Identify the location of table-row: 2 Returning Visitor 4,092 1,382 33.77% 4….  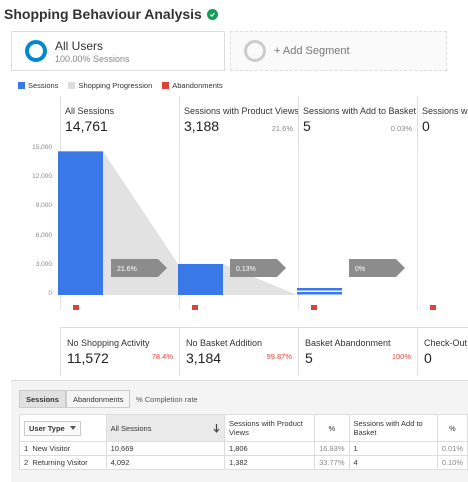
(243, 462).